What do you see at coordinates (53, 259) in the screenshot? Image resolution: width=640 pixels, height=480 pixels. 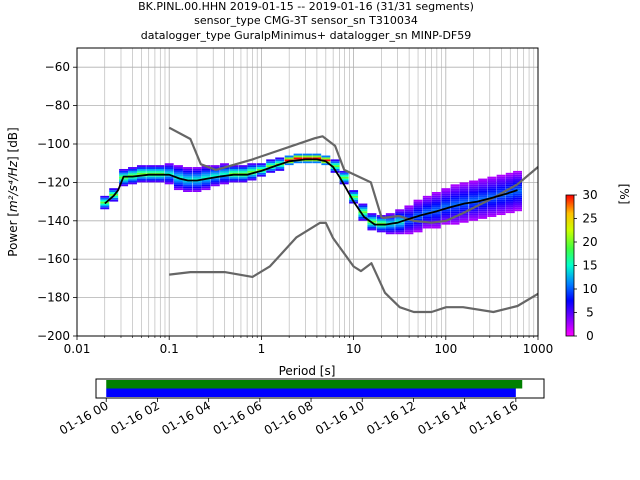 I see `y-tick-label: −160` at bounding box center [53, 259].